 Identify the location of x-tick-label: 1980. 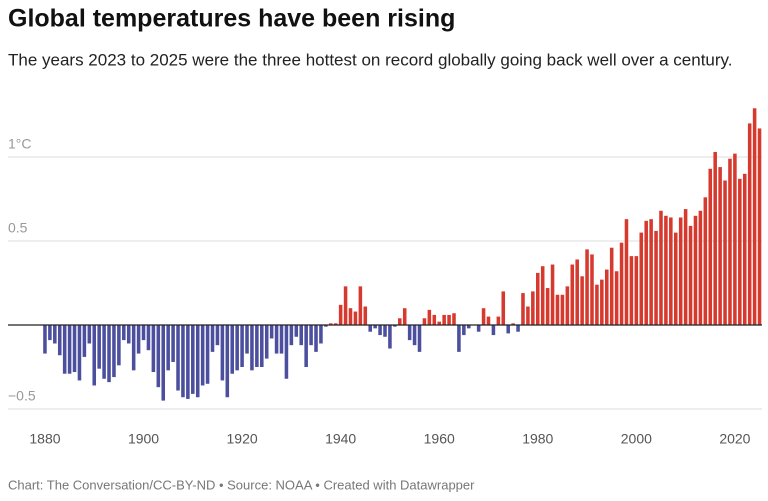
(537, 439).